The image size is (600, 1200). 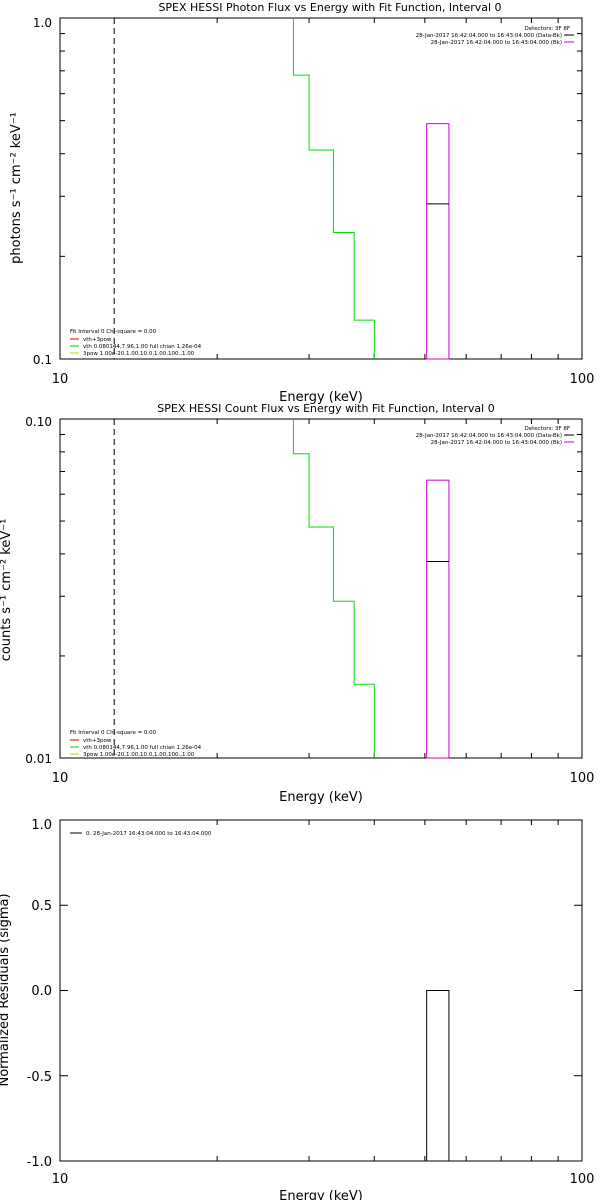 What do you see at coordinates (38, 759) in the screenshot?
I see `y-tick-label: 0.01` at bounding box center [38, 759].